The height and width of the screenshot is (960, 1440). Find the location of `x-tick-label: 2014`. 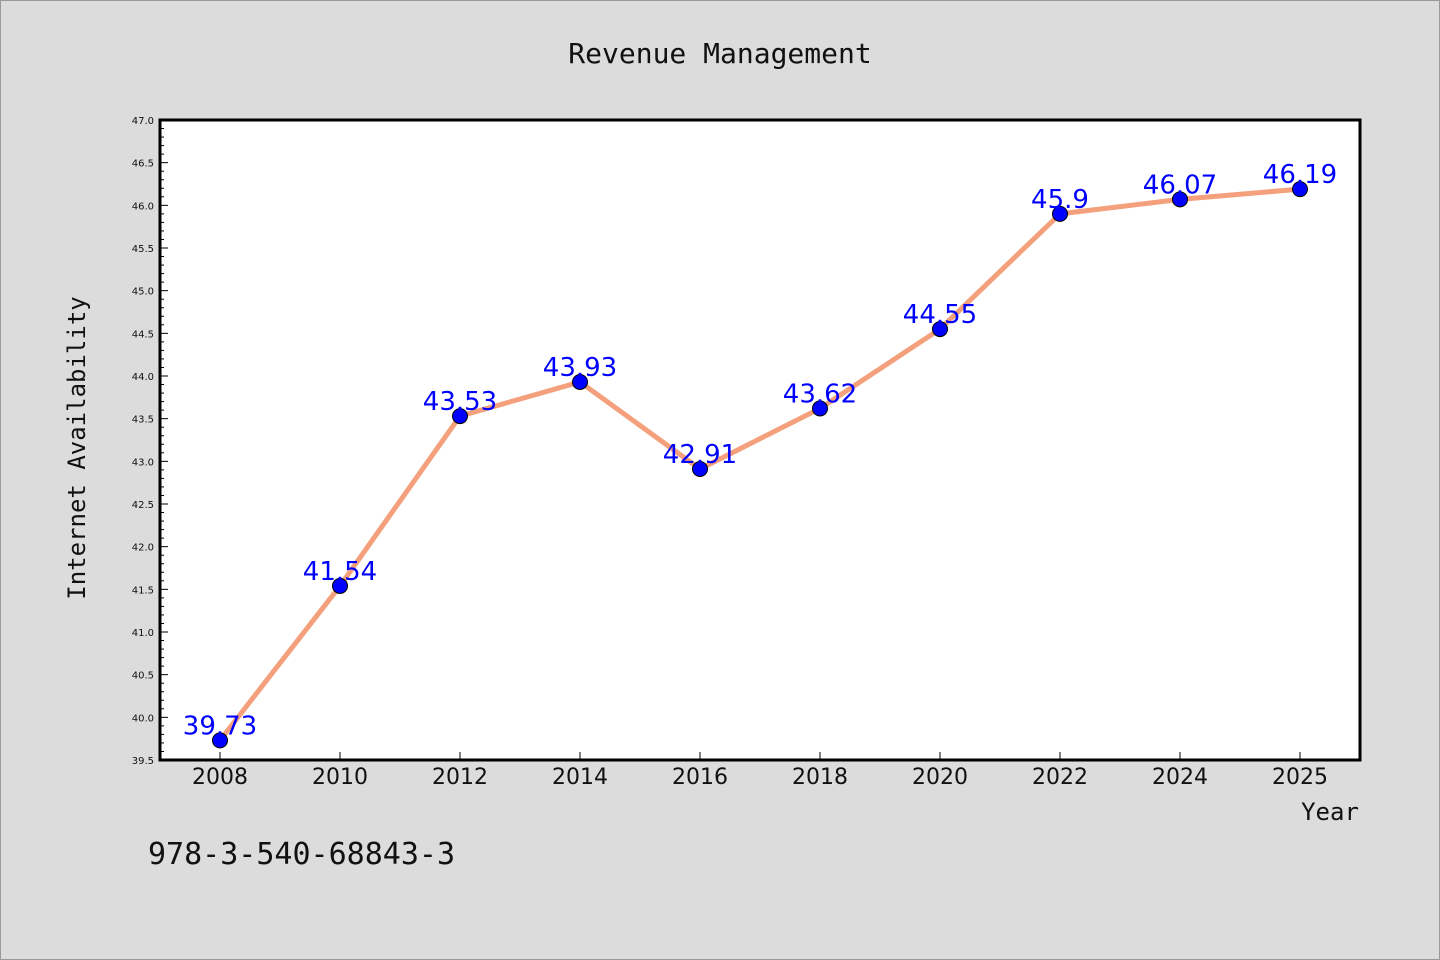

x-tick-label: 2014 is located at coordinates (580, 777).